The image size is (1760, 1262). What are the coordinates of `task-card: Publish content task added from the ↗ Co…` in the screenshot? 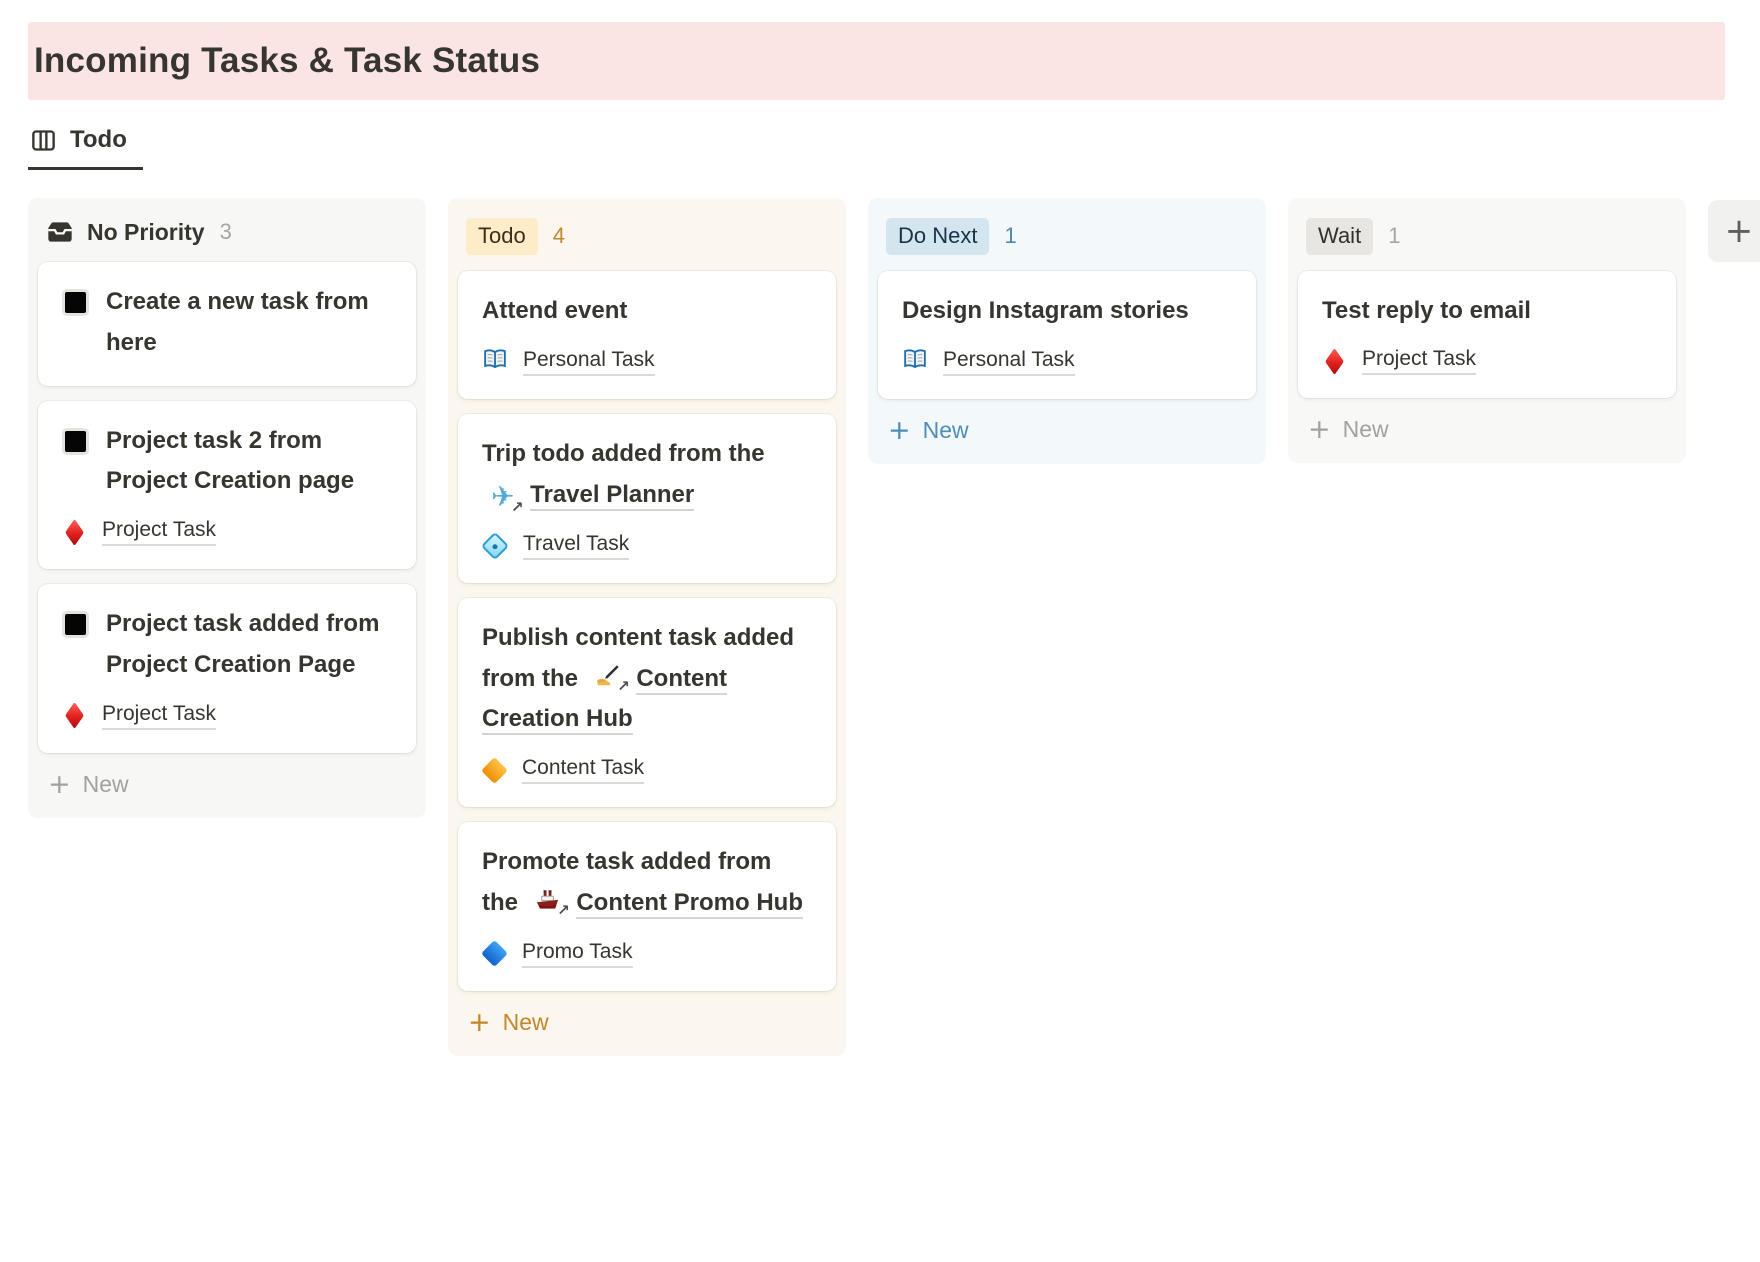 It's located at (647, 702).